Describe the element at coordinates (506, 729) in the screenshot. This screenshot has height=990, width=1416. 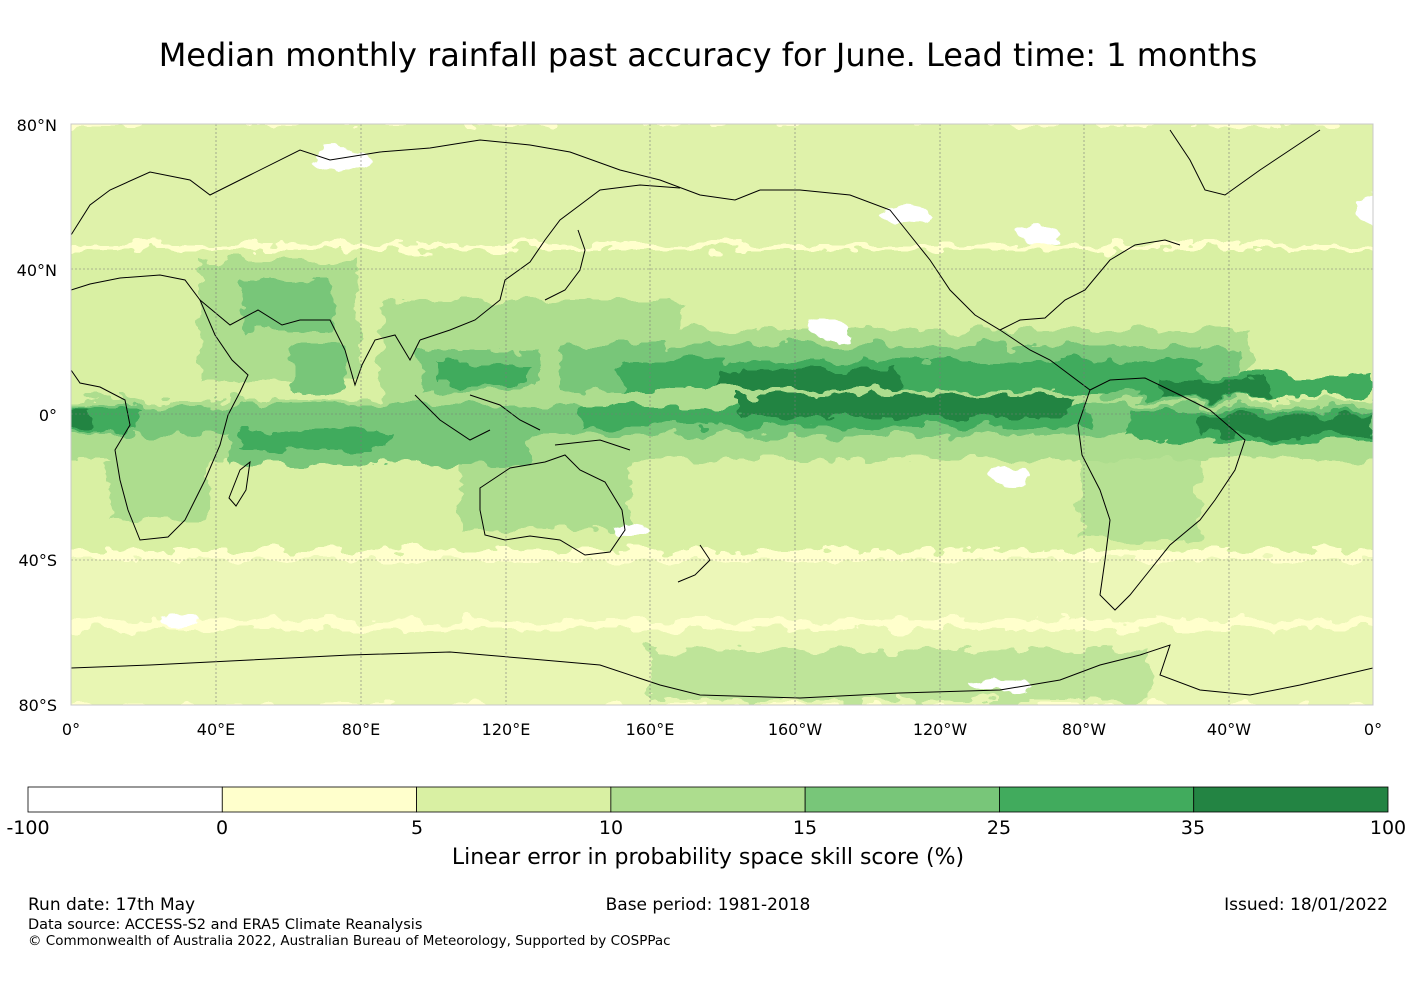
I see `lon-label: 120°E` at that location.